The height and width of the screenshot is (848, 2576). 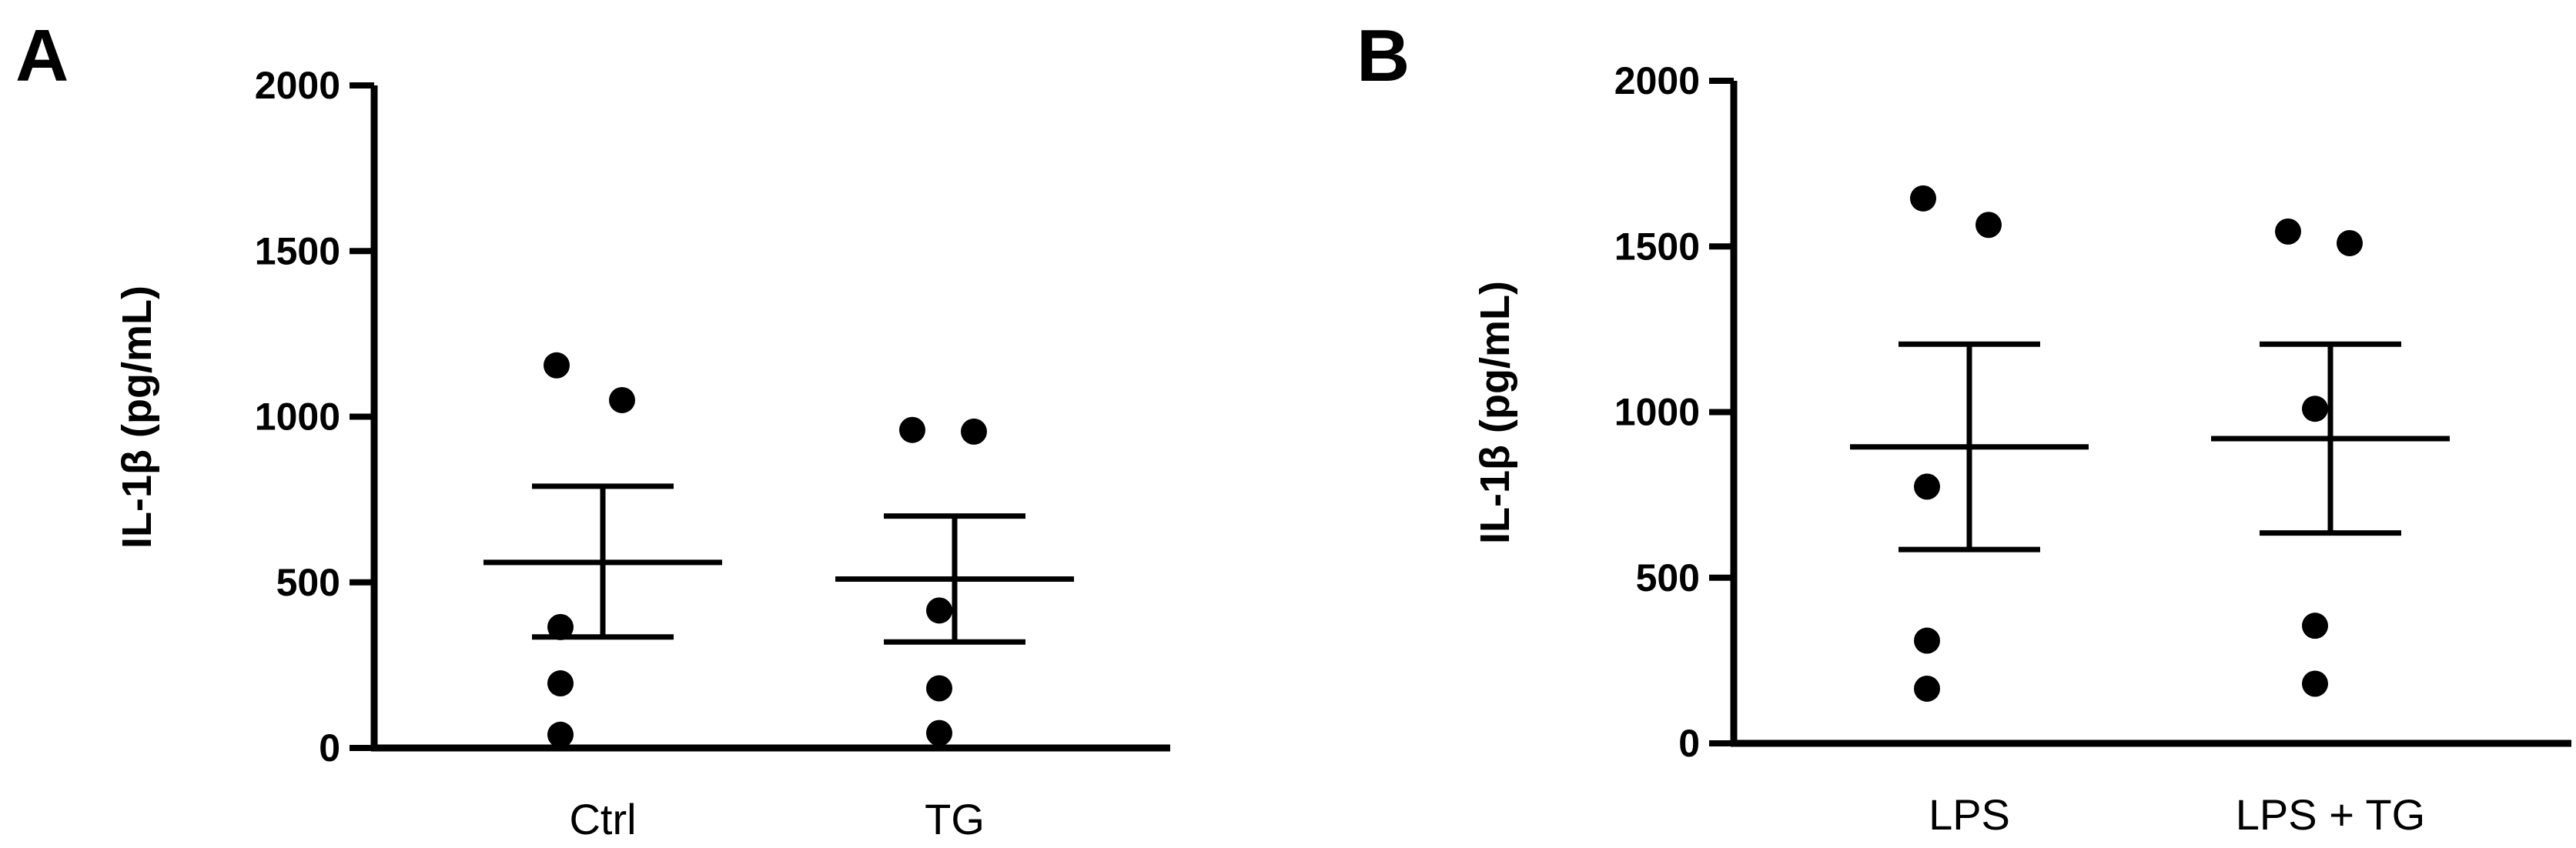 What do you see at coordinates (1383, 56) in the screenshot?
I see `panel-letter: B` at bounding box center [1383, 56].